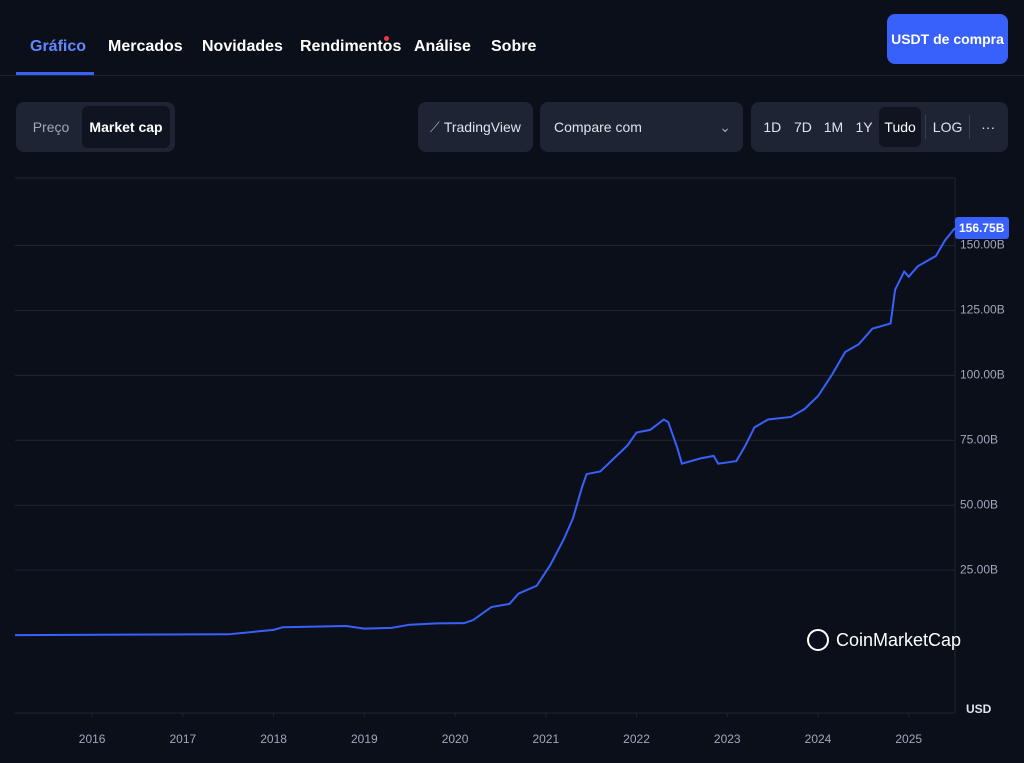  I want to click on last-value-label: 156.75B, so click(982, 228).